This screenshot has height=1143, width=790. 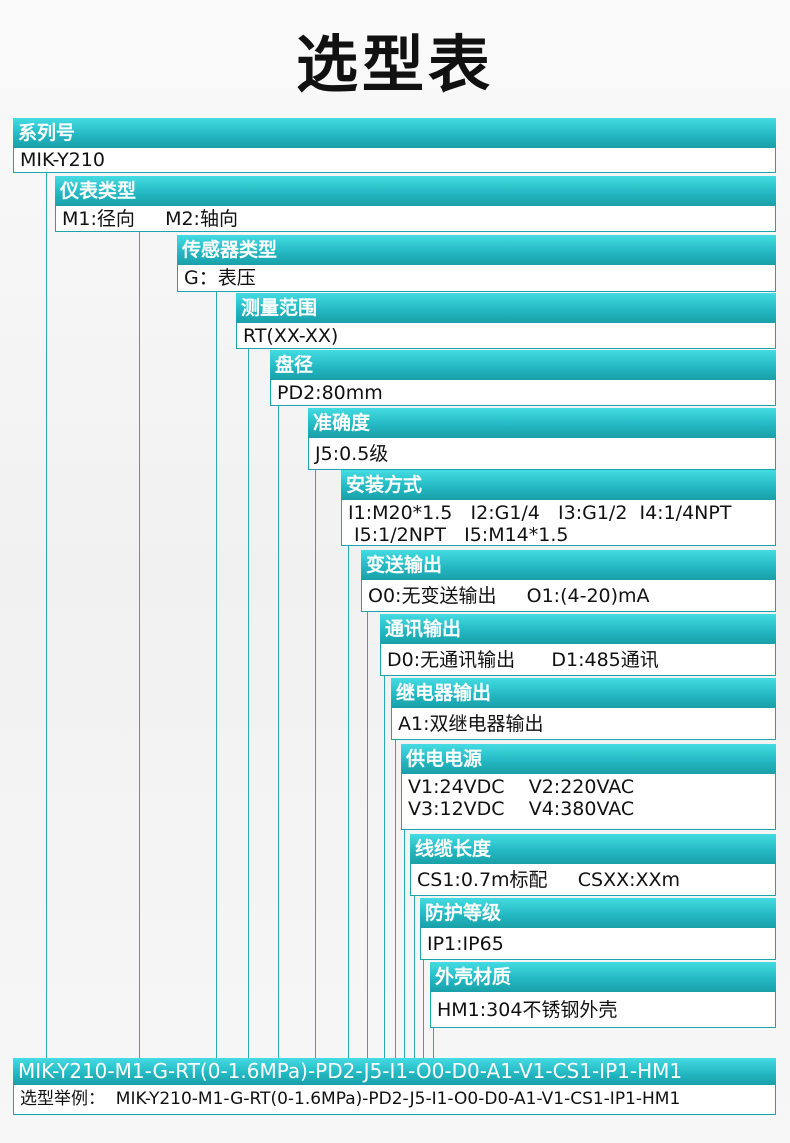 What do you see at coordinates (476, 250) in the screenshot?
I see `row-header: 传感器类型` at bounding box center [476, 250].